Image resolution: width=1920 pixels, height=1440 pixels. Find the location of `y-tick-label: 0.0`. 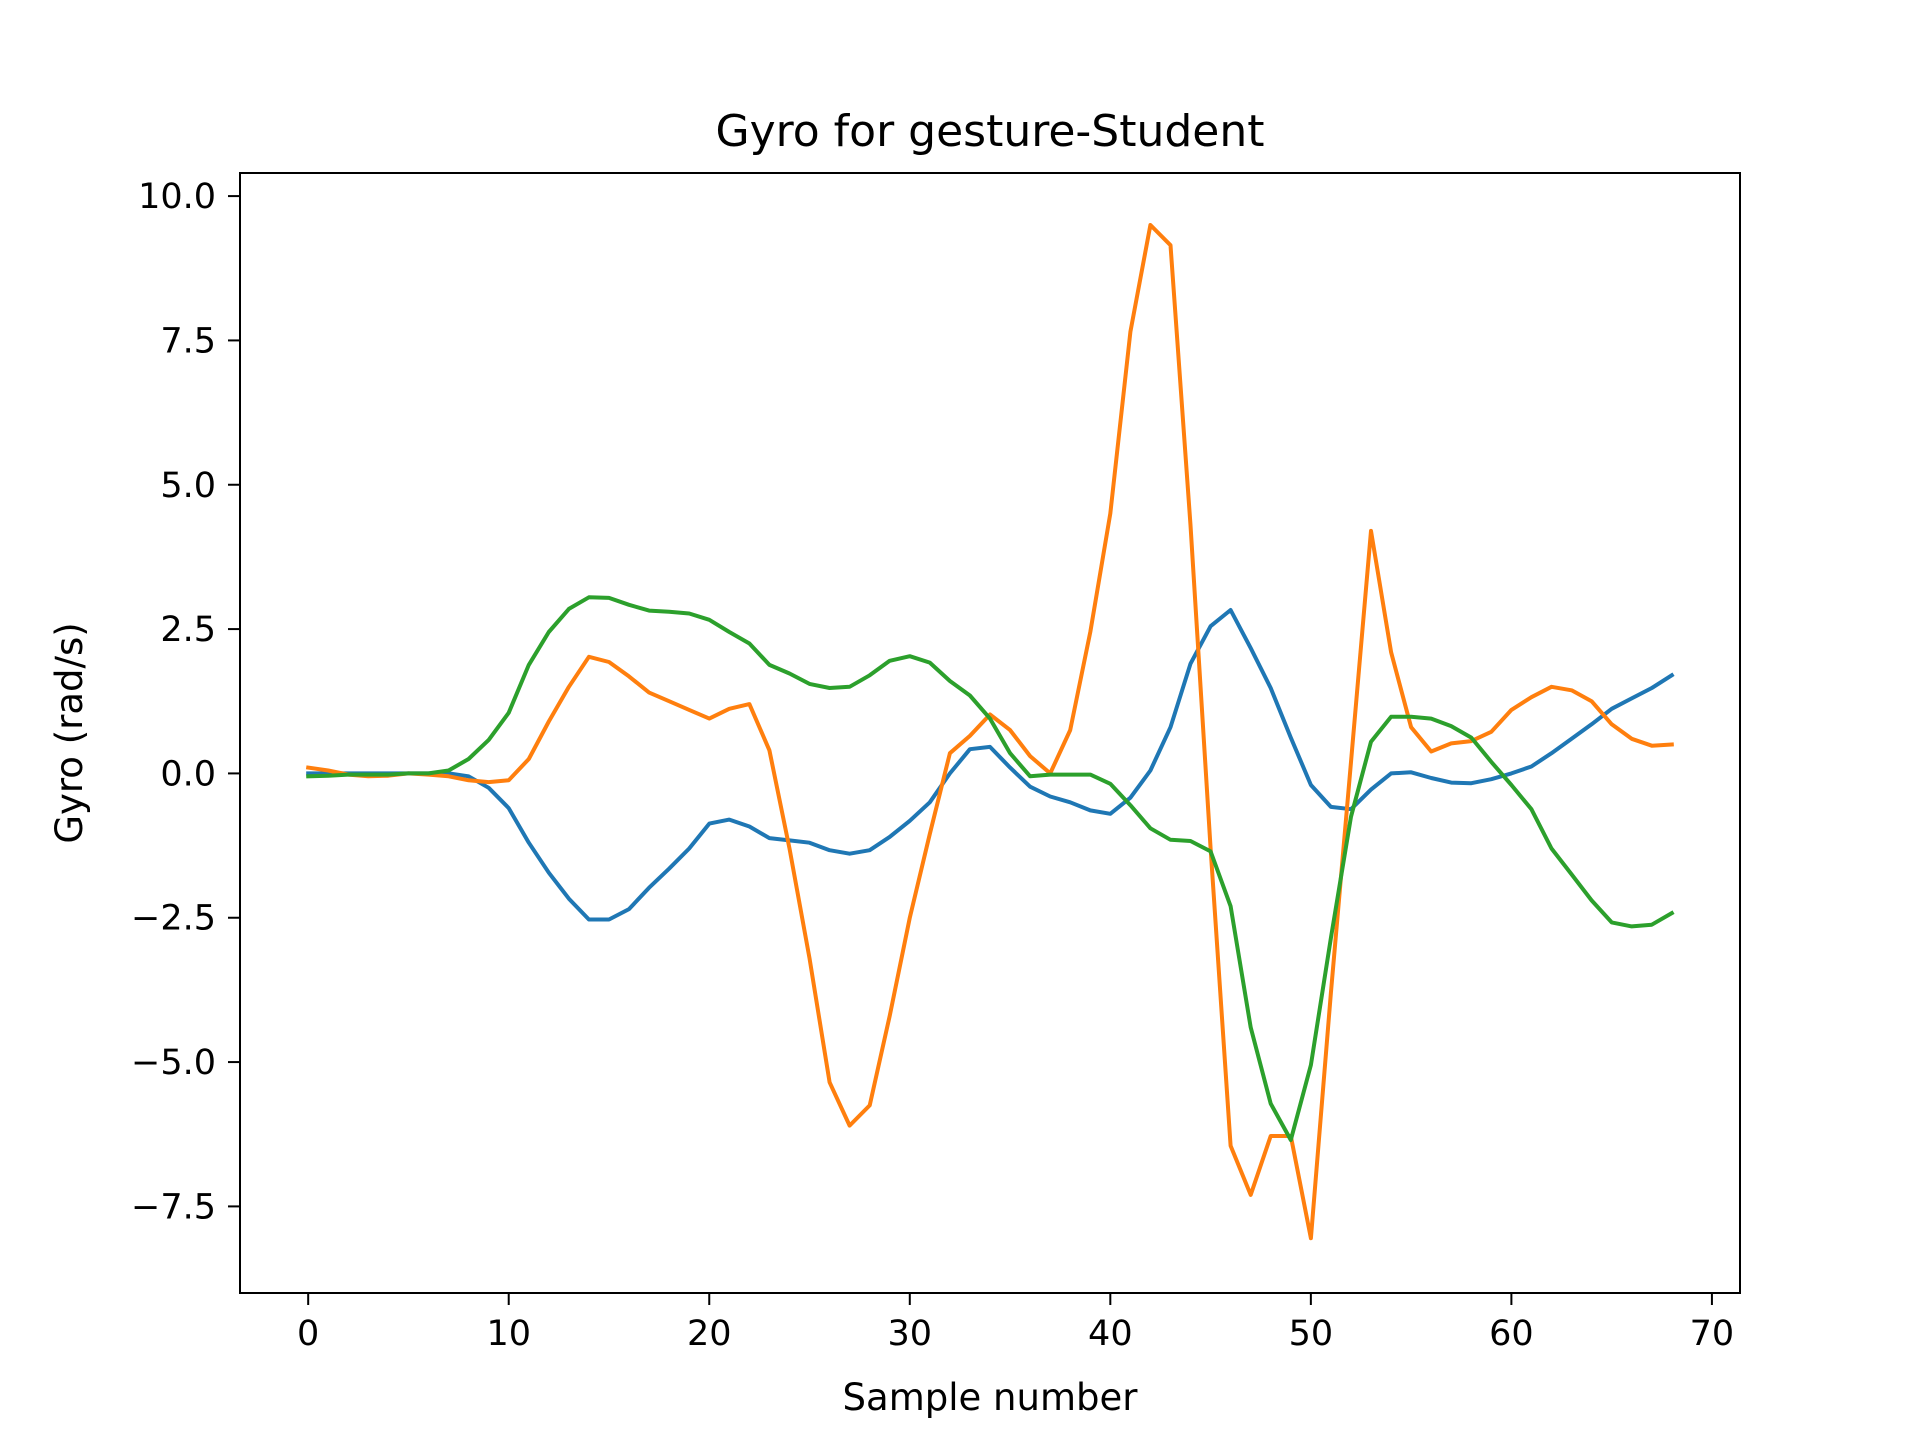

y-tick-label: 0.0 is located at coordinates (188, 774).